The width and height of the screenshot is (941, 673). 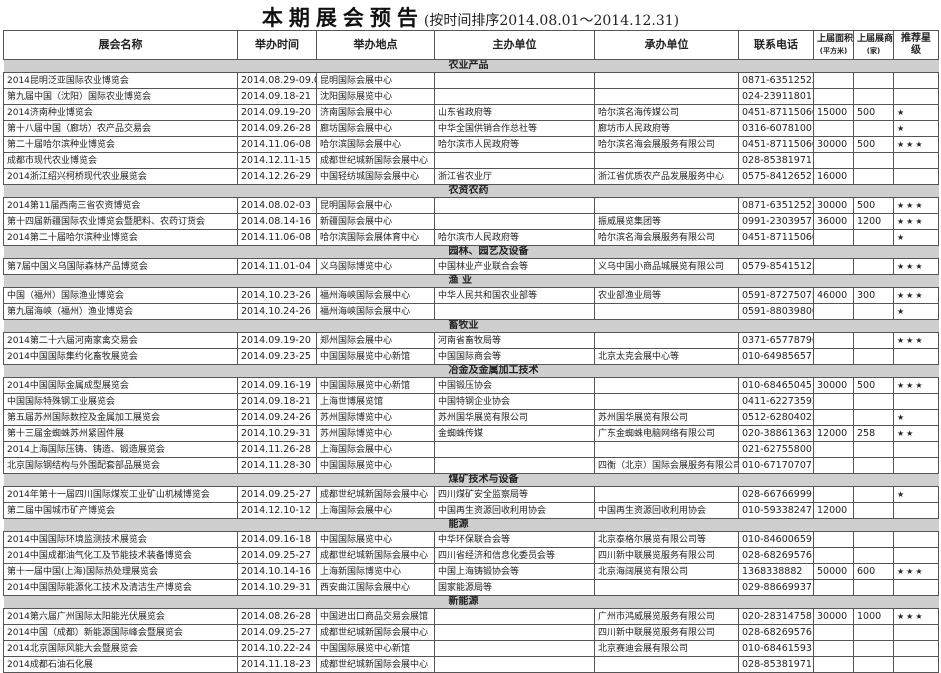 I want to click on section-header-row: 冶金及金属加工技术, so click(x=471, y=371).